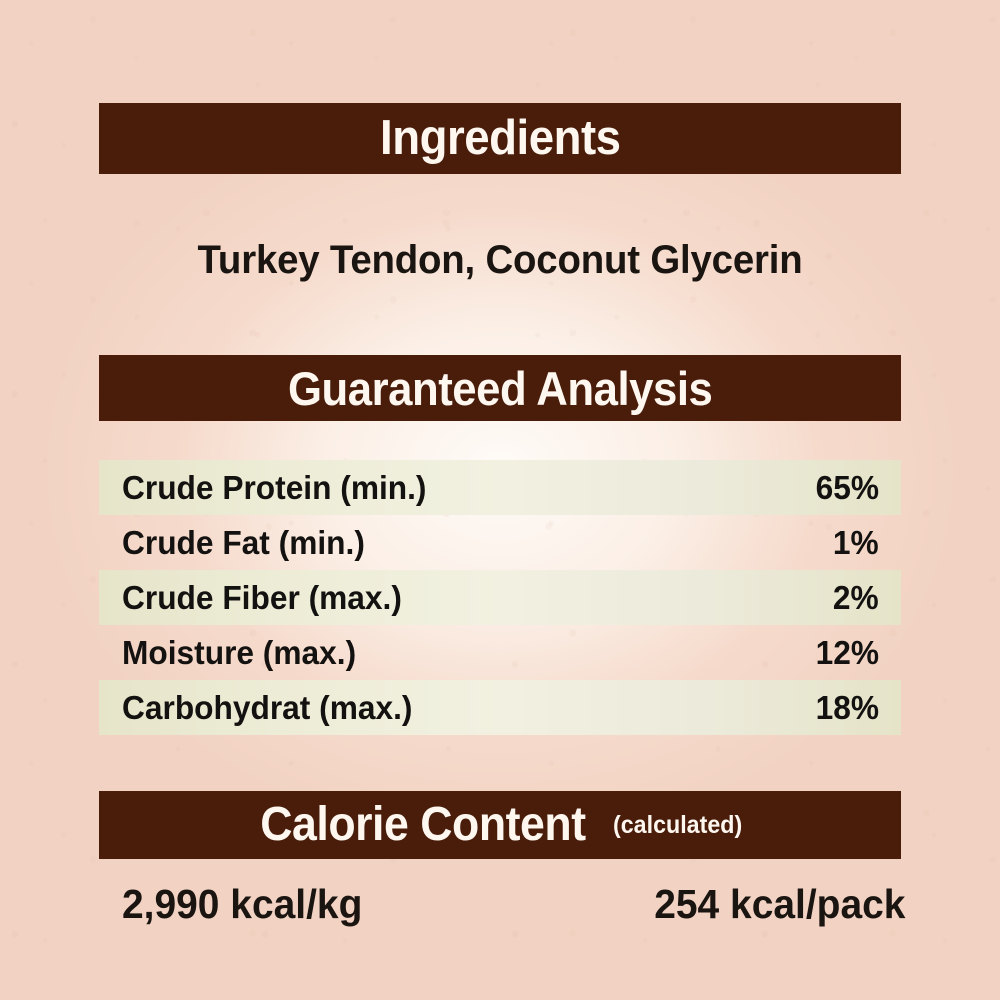 The image size is (1000, 1000). Describe the element at coordinates (847, 652) in the screenshot. I see `nutrient-value: 12%` at that location.